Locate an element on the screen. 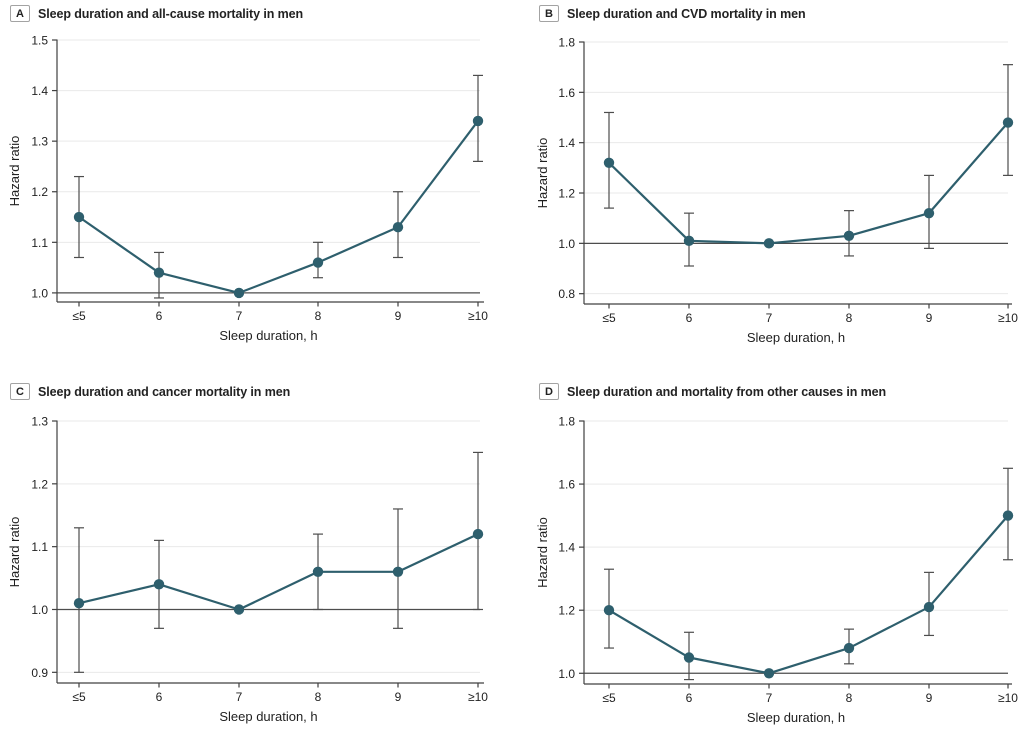 The width and height of the screenshot is (1031, 732). panel-d-label: D is located at coordinates (549, 391).